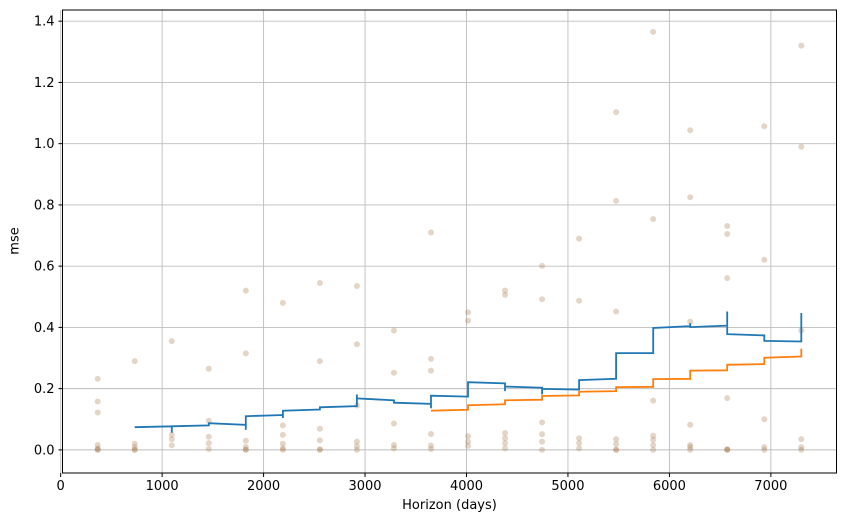  I want to click on y-tick-label: 1.0, so click(44, 144).